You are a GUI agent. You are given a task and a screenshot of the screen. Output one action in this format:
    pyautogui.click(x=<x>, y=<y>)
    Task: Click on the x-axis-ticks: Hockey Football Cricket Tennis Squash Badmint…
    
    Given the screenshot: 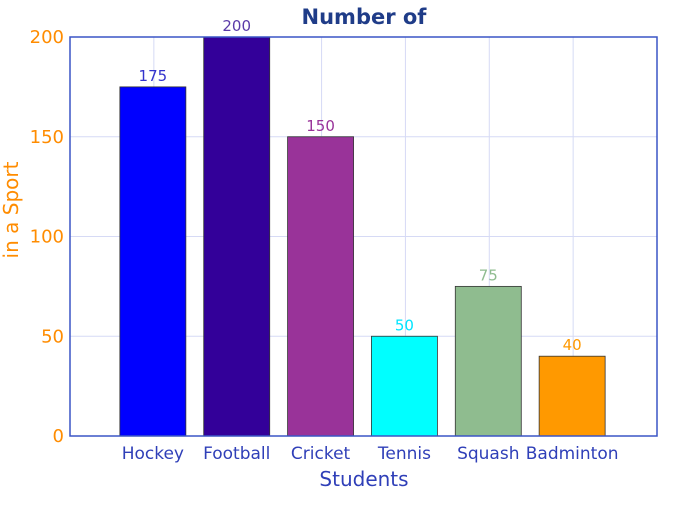 What is the action you would take?
    pyautogui.click(x=370, y=454)
    